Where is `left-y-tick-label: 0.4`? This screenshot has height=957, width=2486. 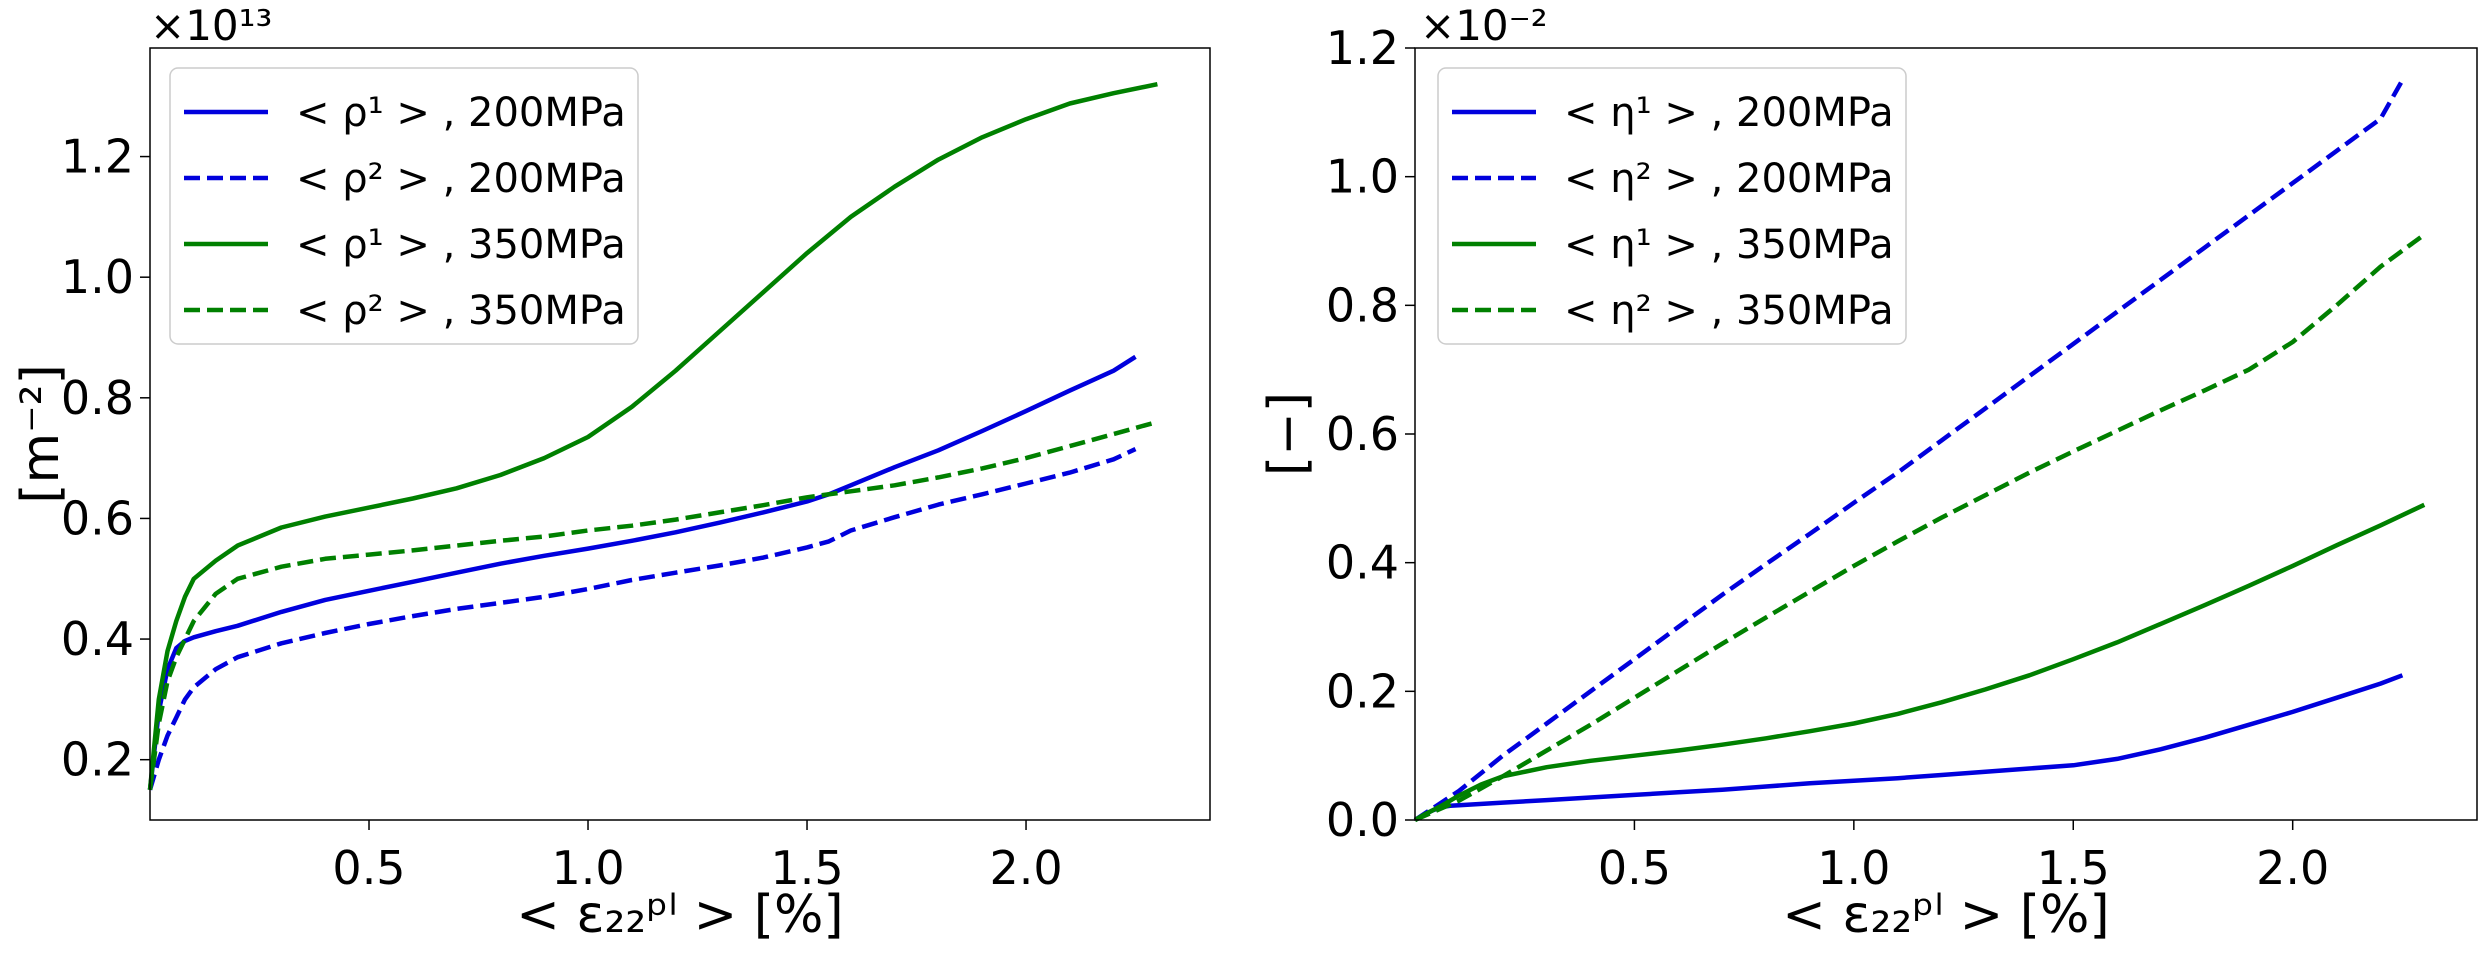 left-y-tick-label: 0.4 is located at coordinates (97, 639).